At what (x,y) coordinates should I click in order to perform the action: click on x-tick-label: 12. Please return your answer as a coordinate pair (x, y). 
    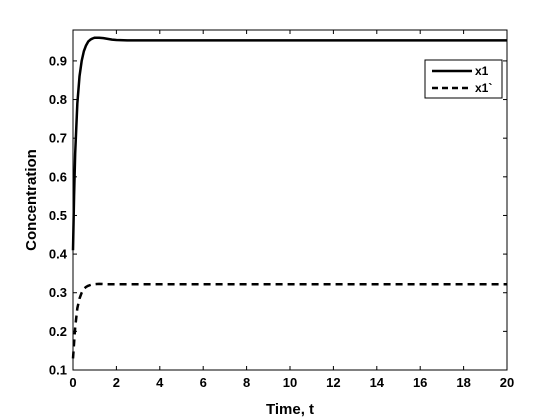
    Looking at the image, I should click on (333, 382).